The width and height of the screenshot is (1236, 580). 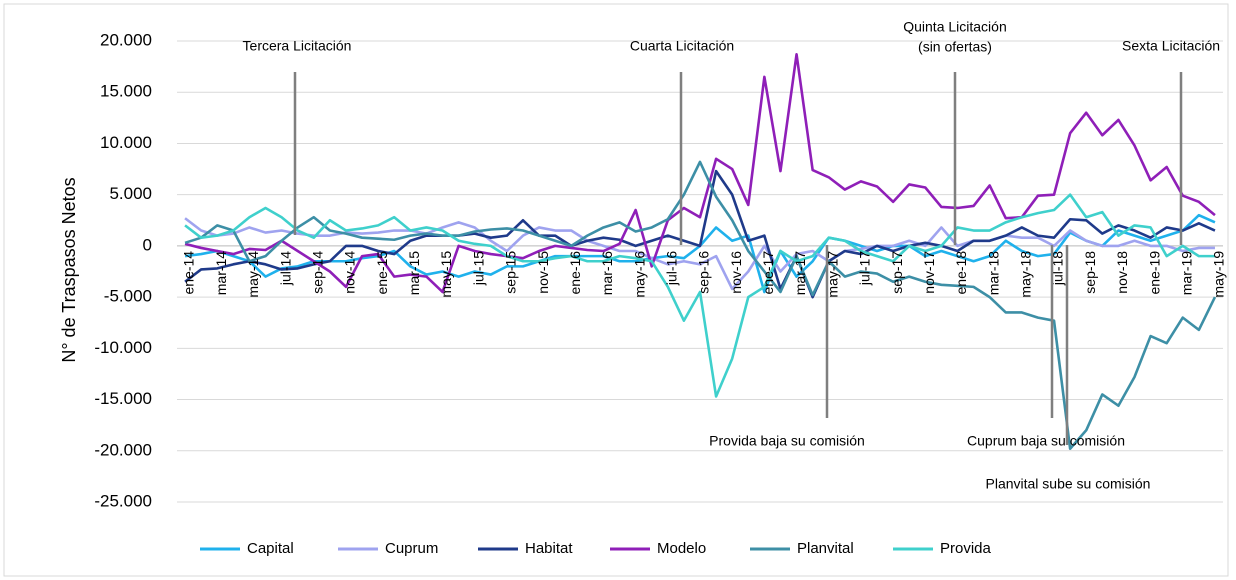 I want to click on y-tick-label: -10.000, so click(x=123, y=347).